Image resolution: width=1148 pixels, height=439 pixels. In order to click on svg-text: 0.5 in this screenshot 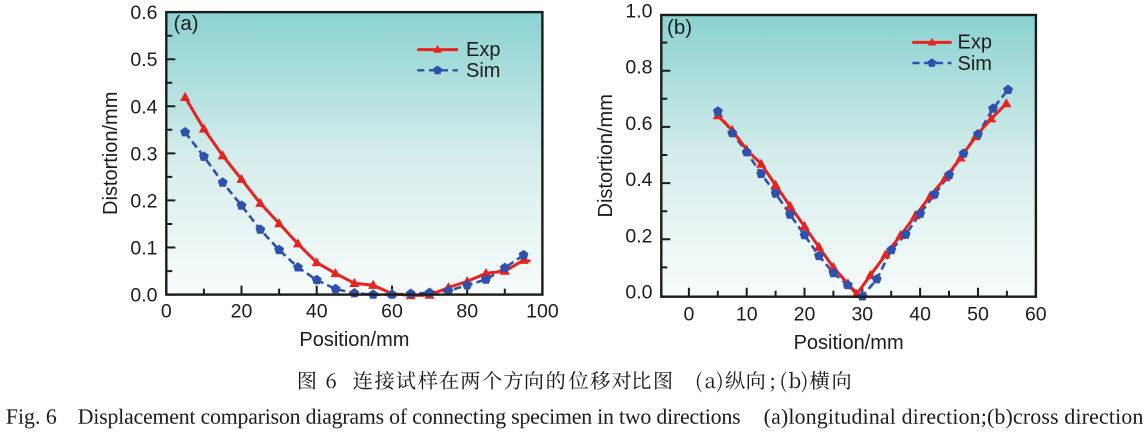, I will do `click(143, 60)`.